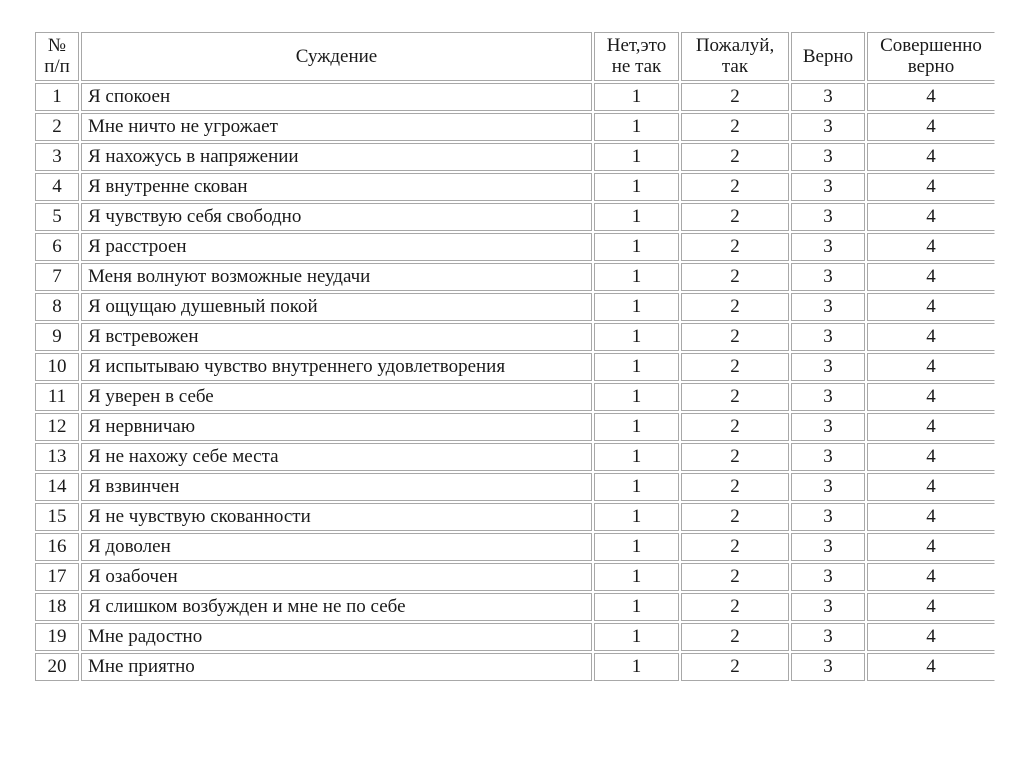  Describe the element at coordinates (336, 576) in the screenshot. I see `statement-cell: Я озабочен` at that location.